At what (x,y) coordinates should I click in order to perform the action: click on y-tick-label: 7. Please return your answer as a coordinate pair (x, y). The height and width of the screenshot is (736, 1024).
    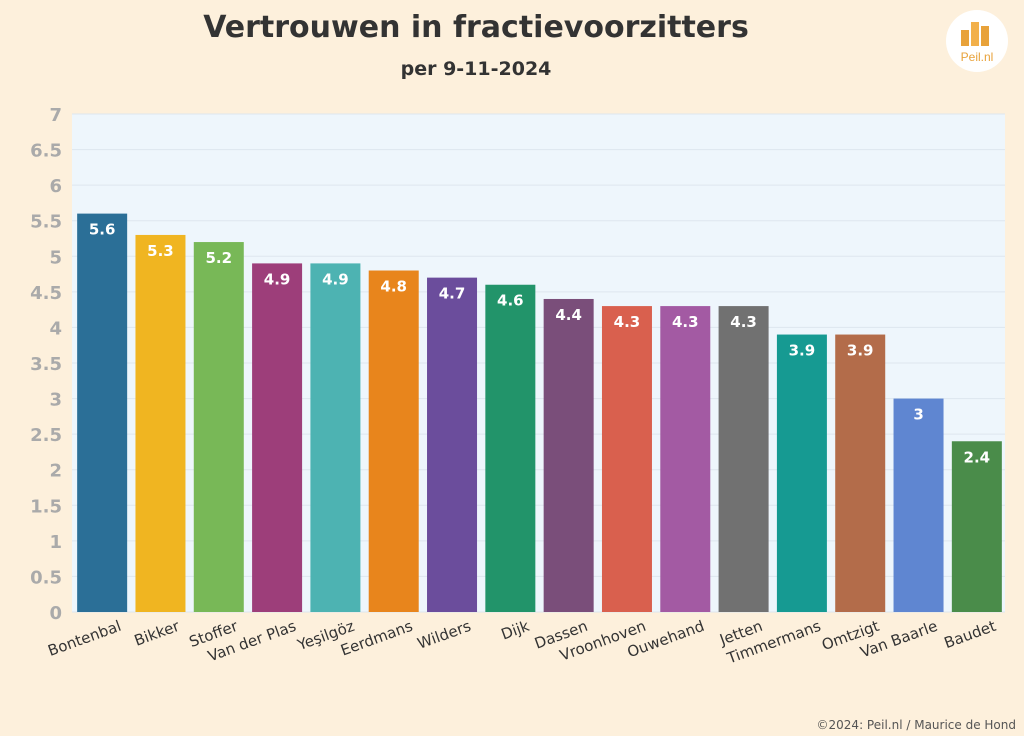
    Looking at the image, I should click on (55, 115).